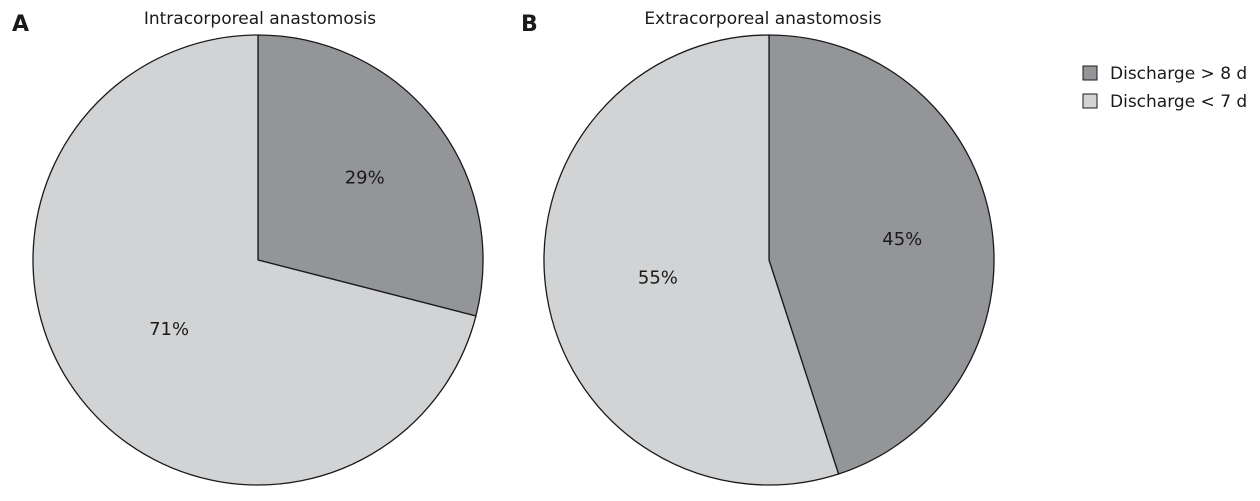 The width and height of the screenshot is (1260, 501). What do you see at coordinates (169, 329) in the screenshot?
I see `pie-slice-label-lt-7d: 71%` at bounding box center [169, 329].